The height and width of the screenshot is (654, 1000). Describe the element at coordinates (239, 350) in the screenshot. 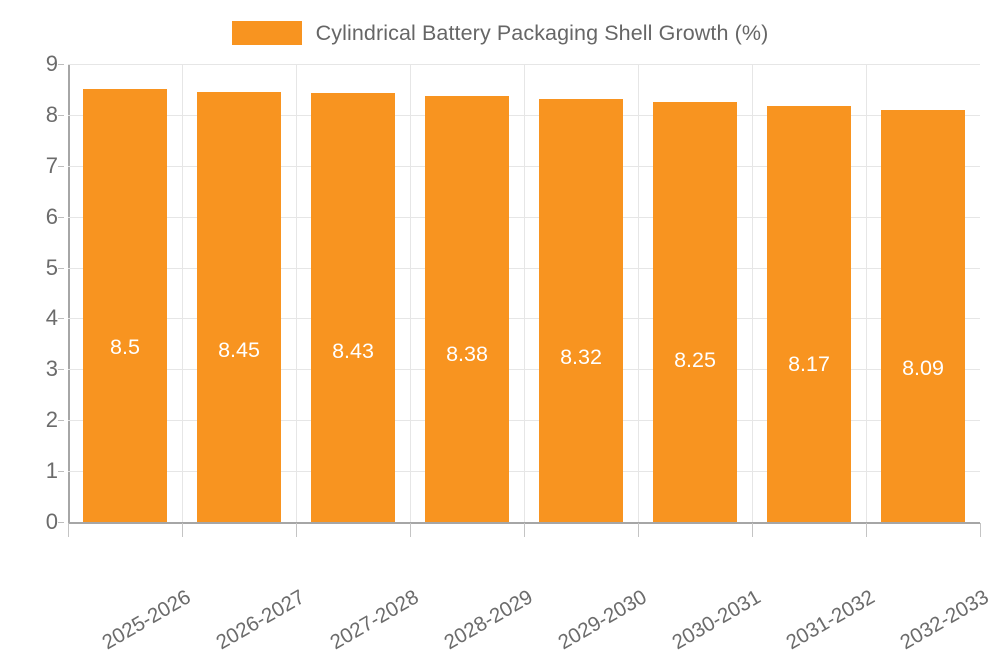

I see `bar-value-label: 8.45` at that location.